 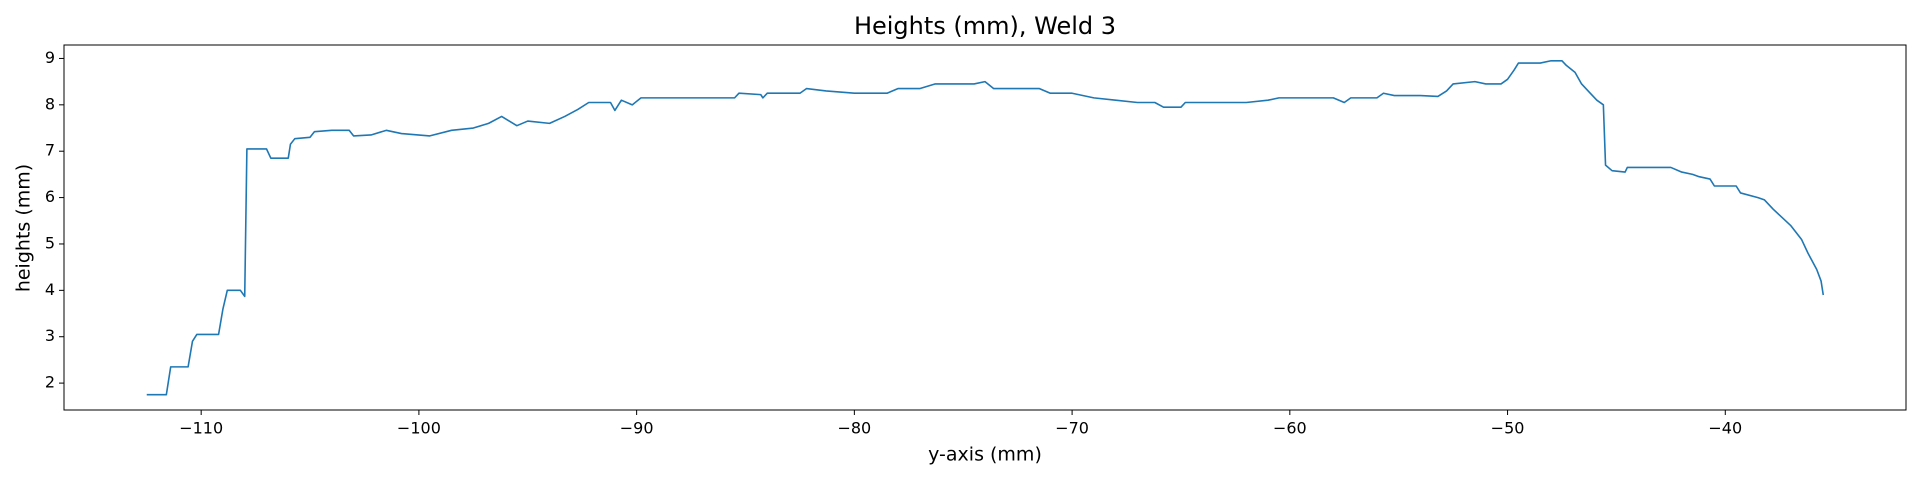 What do you see at coordinates (50, 382) in the screenshot?
I see `y-tick-label: 2` at bounding box center [50, 382].